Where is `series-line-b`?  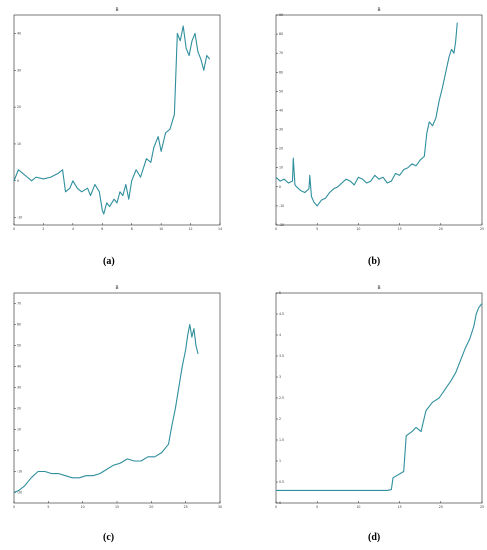
series-line-b is located at coordinates (366, 114).